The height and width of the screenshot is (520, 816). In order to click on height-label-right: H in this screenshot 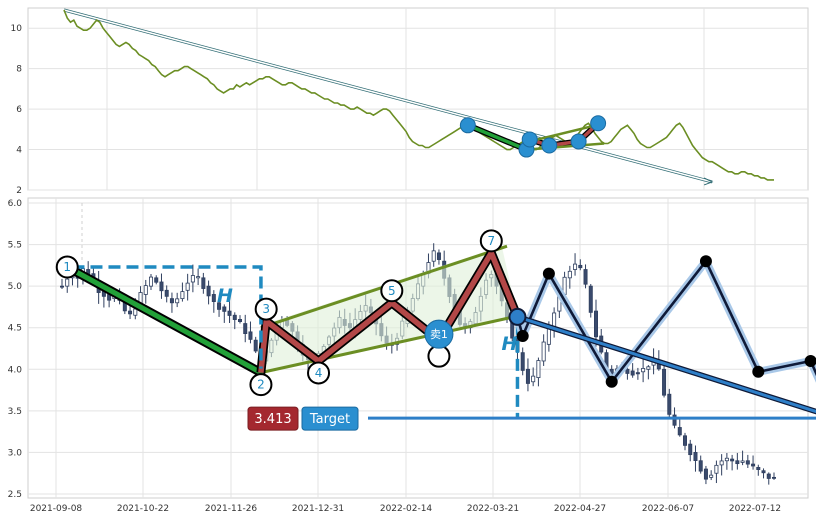, I will do `click(509, 344)`.